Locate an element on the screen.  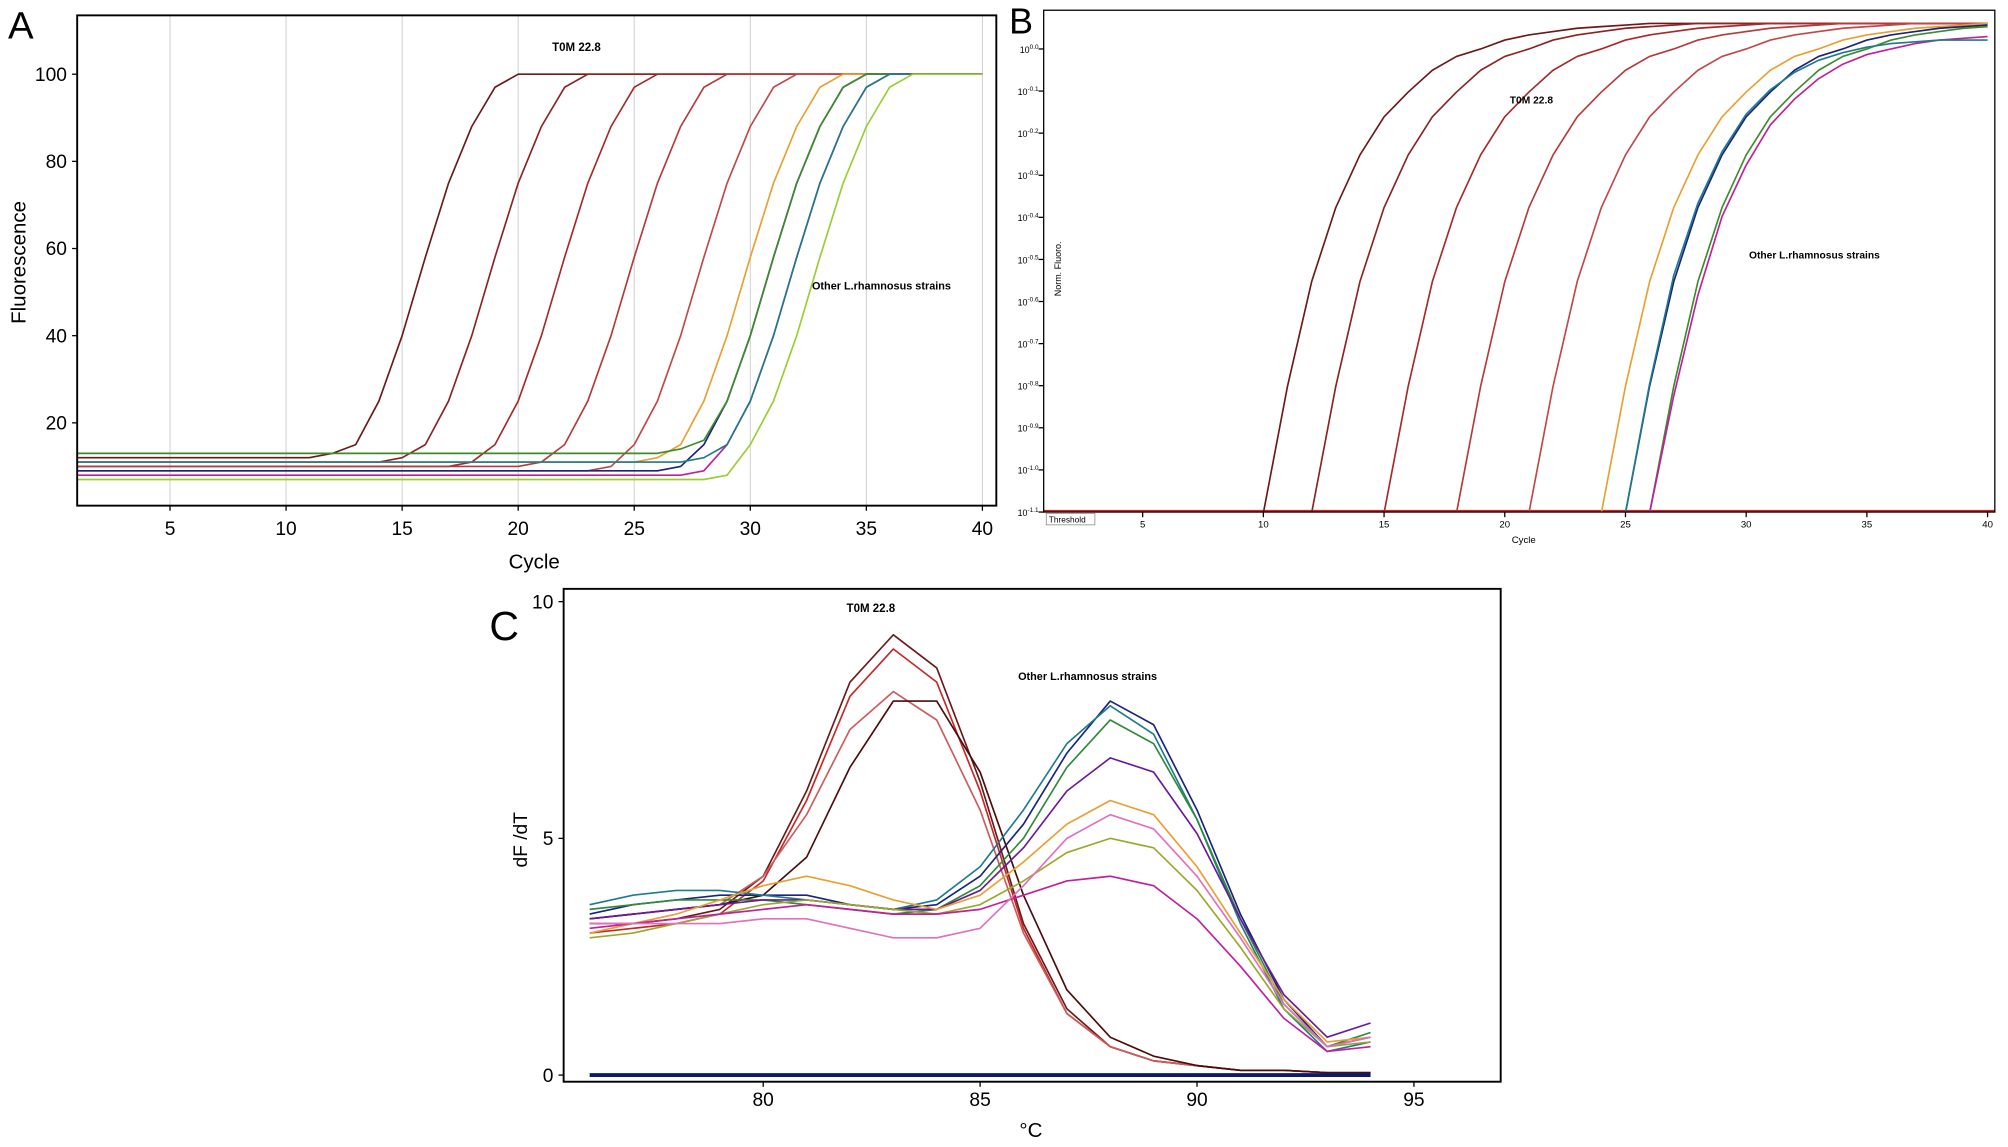
y-axis-label: Fluorescence is located at coordinates (18, 262).